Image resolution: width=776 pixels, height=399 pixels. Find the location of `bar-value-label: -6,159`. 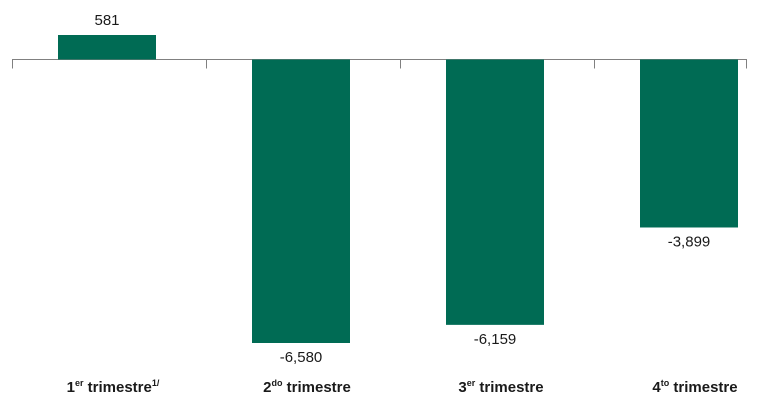

bar-value-label: -6,159 is located at coordinates (495, 339).